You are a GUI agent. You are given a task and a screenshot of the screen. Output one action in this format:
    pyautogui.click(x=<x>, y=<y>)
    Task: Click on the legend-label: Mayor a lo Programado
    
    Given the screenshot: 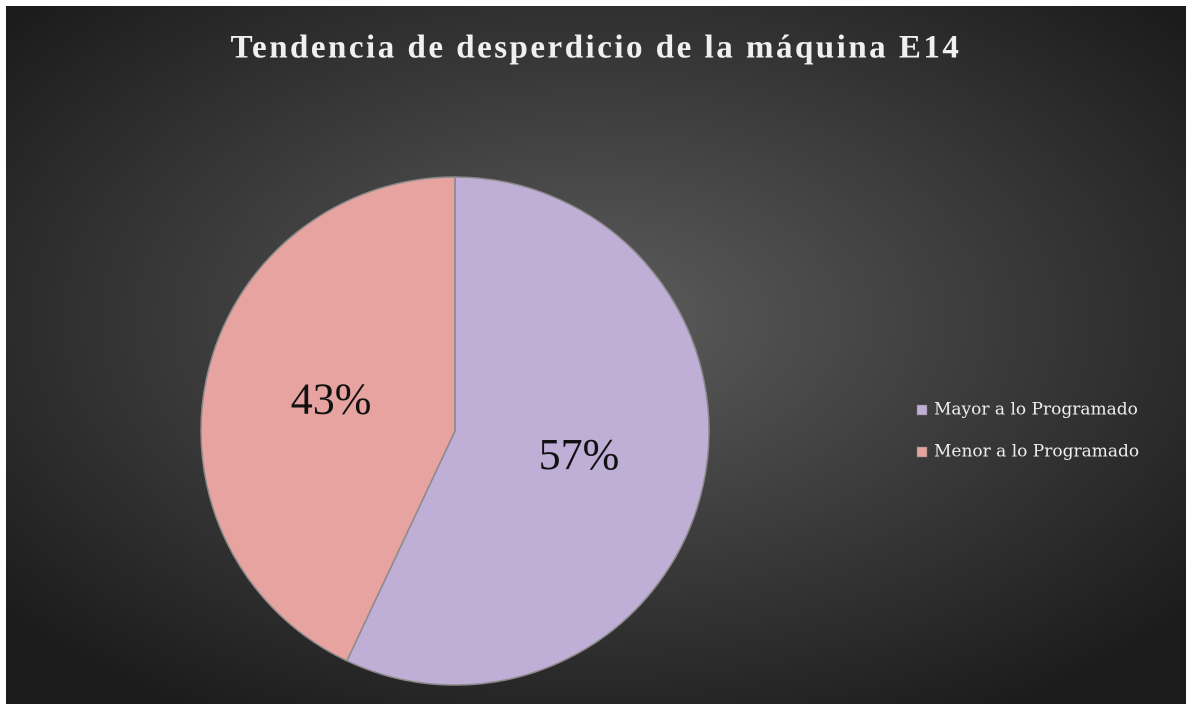 What is the action you would take?
    pyautogui.click(x=1036, y=410)
    